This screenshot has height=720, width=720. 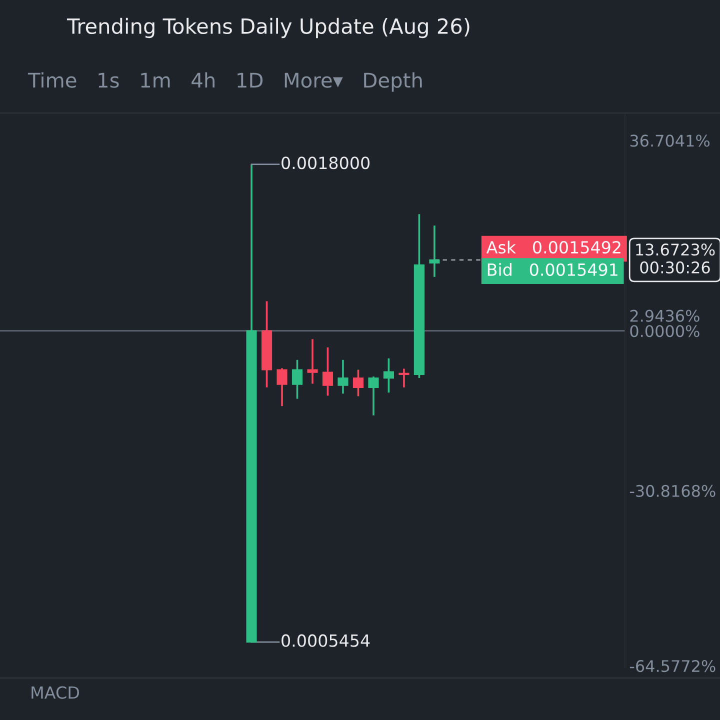 I want to click on chart-subtitle: Time 1s 1m 4h 1D More▾ Depth, so click(x=225, y=82).